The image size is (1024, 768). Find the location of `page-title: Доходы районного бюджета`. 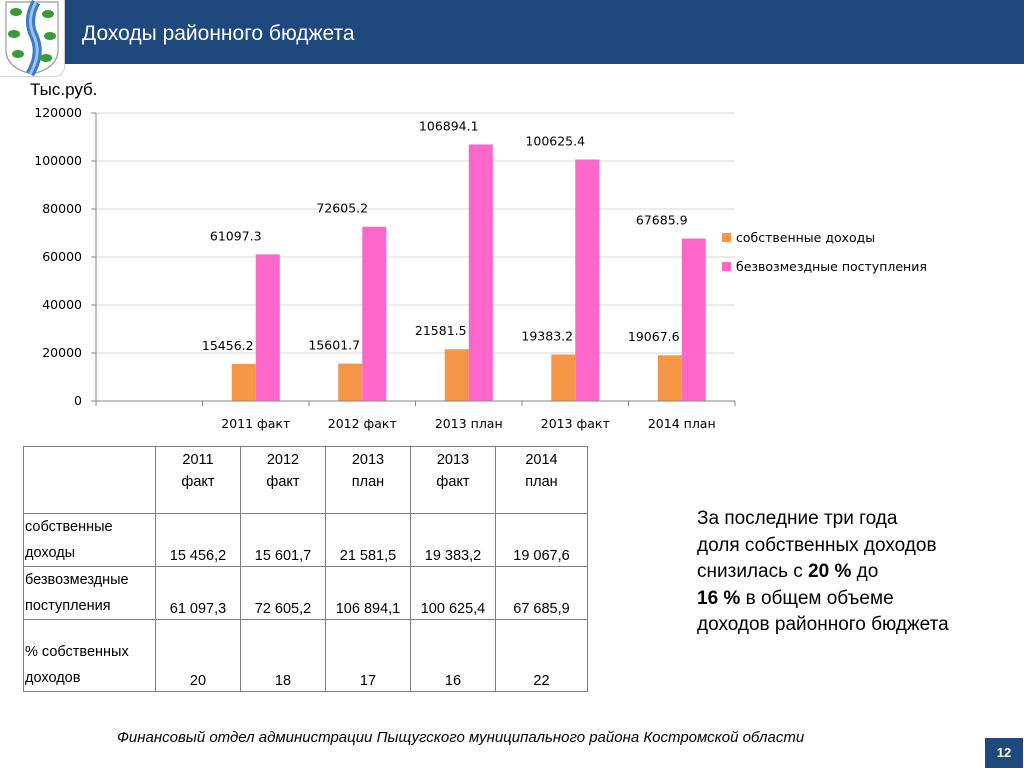

page-title: Доходы районного бюджета is located at coordinates (218, 33).